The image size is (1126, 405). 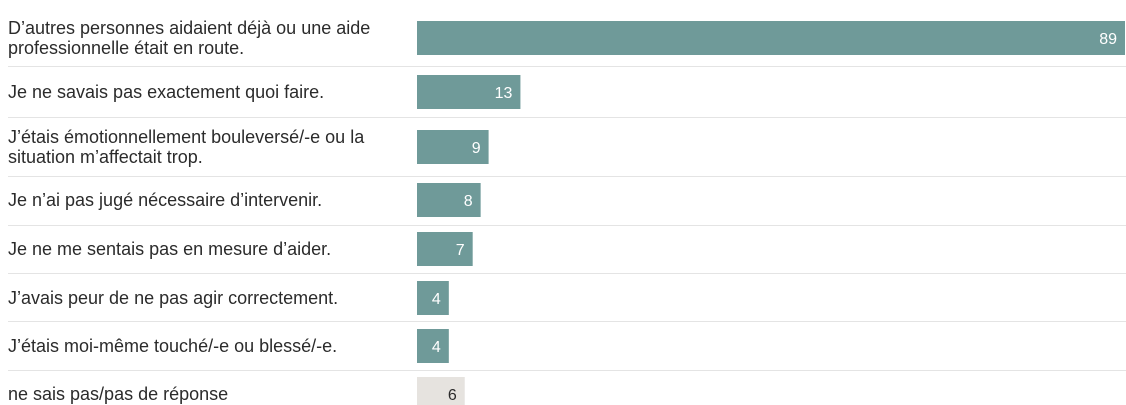 What do you see at coordinates (460, 250) in the screenshot?
I see `value-label: 7` at bounding box center [460, 250].